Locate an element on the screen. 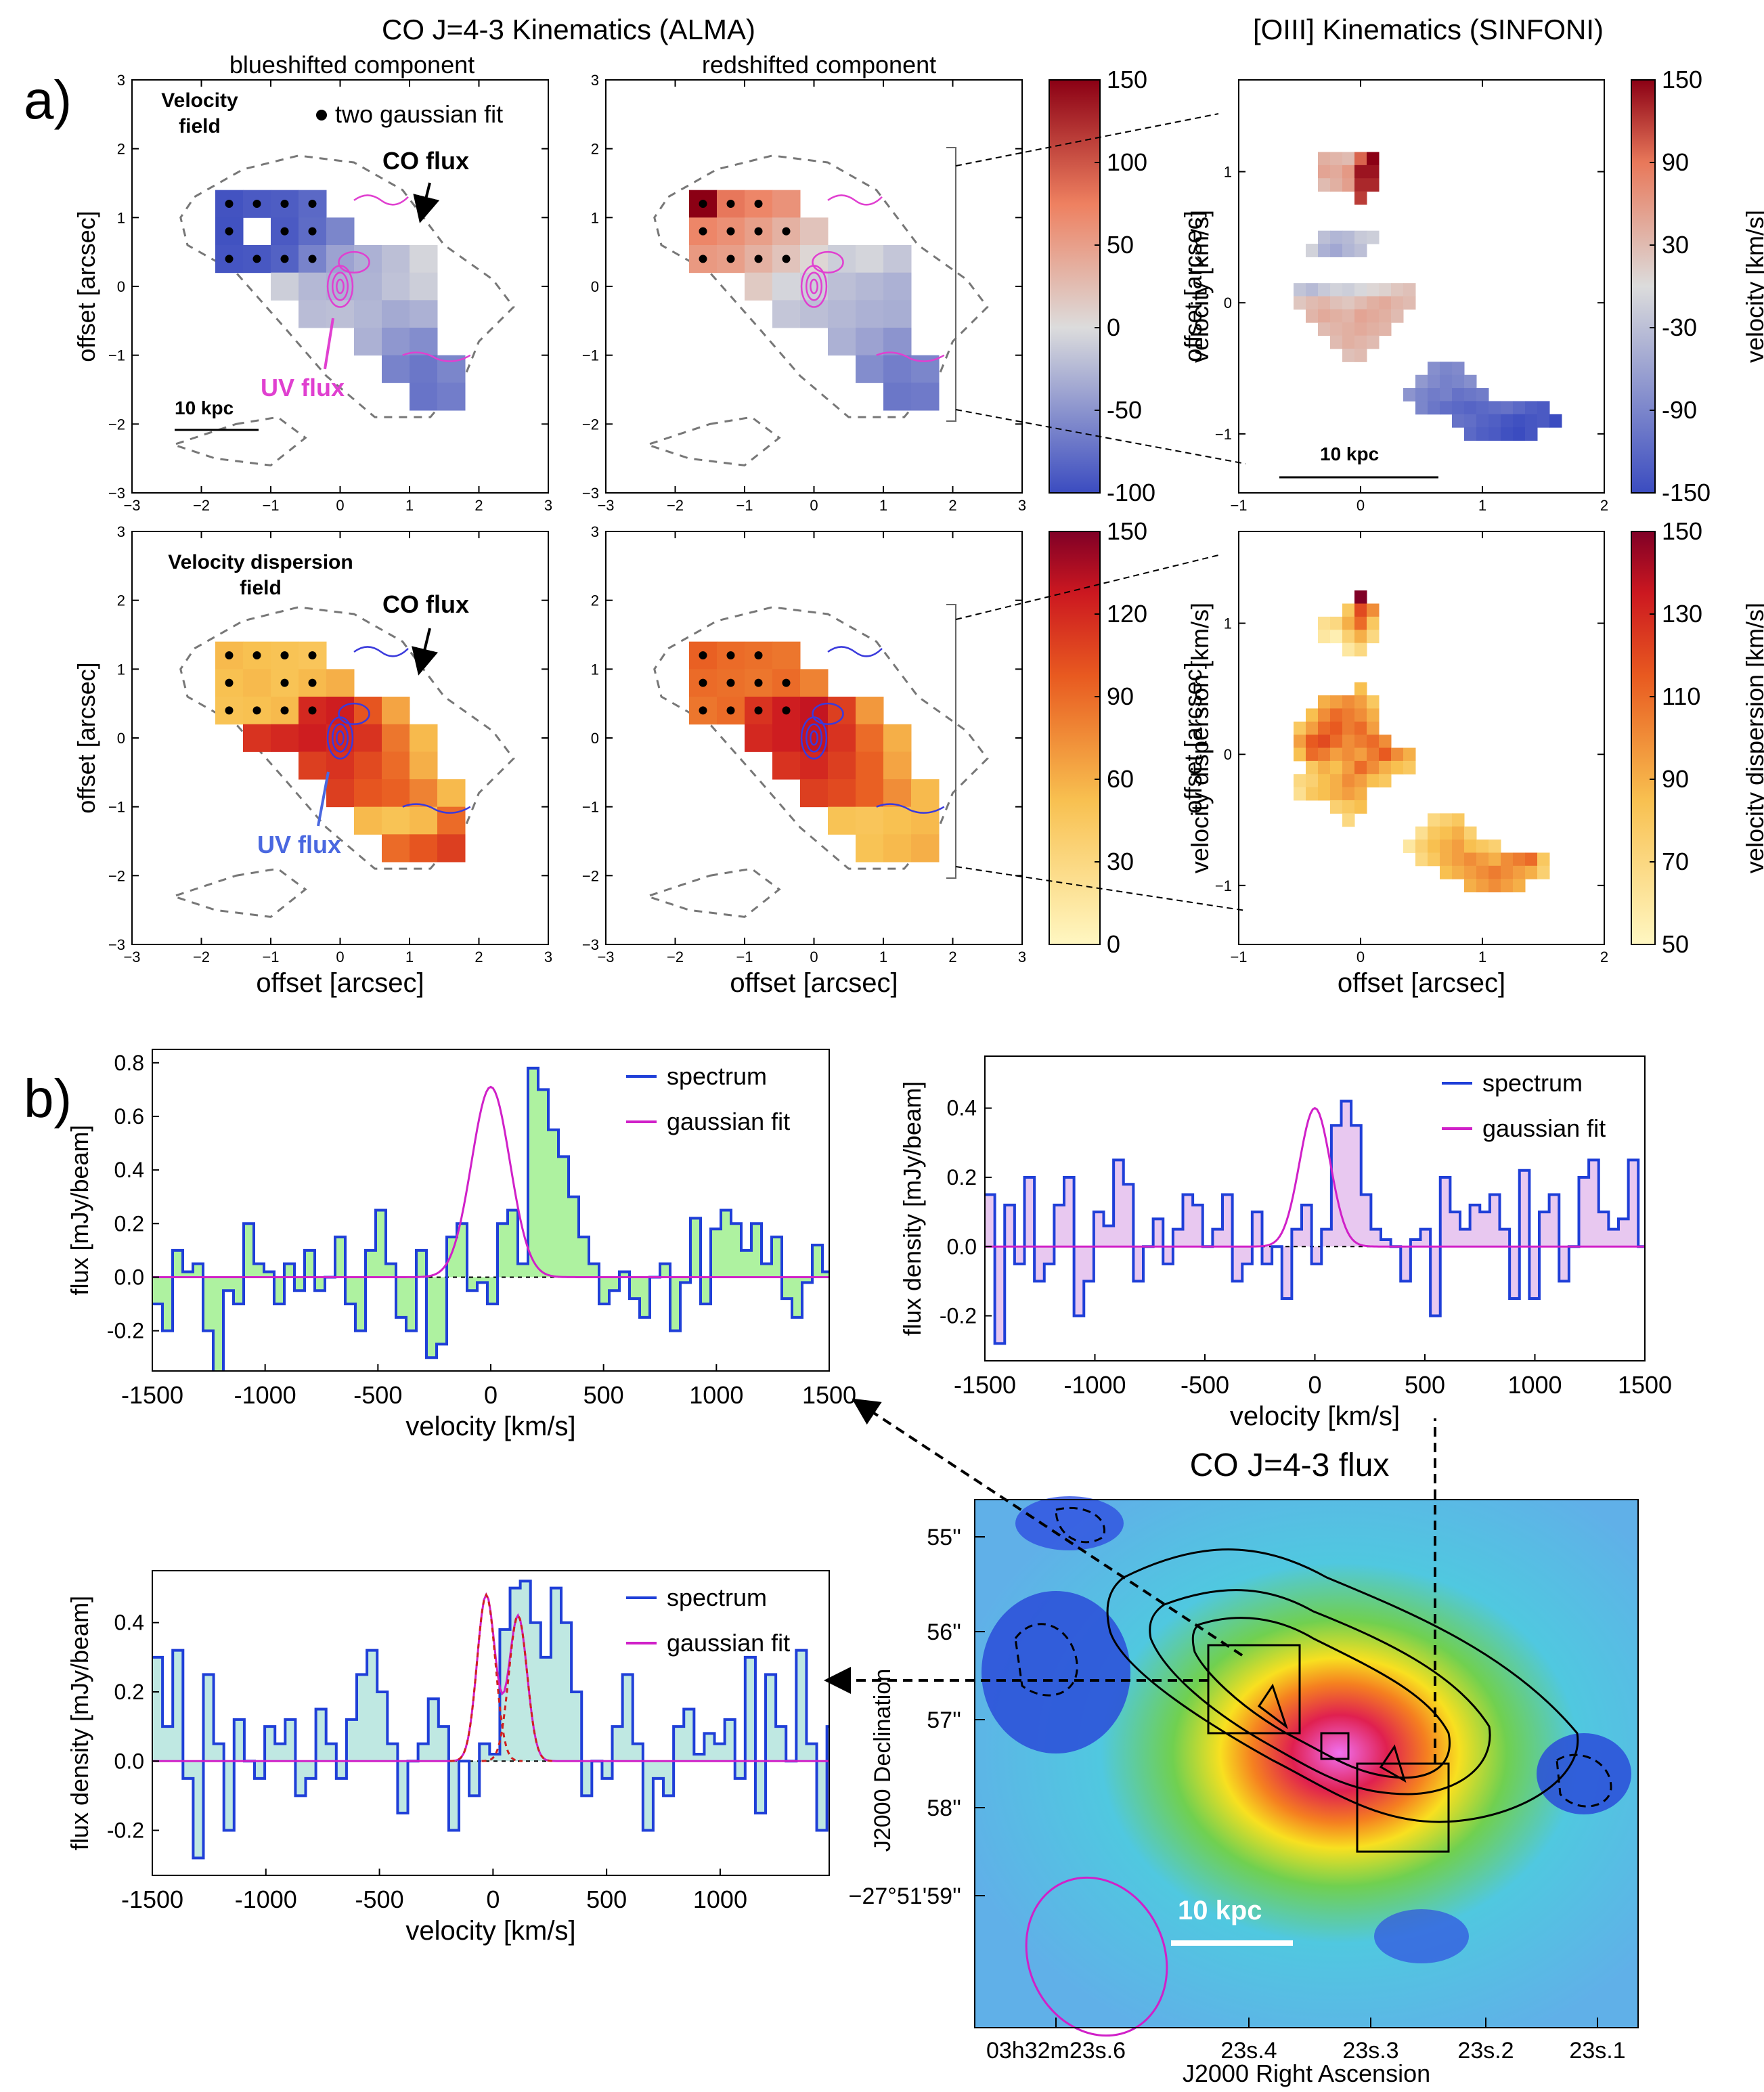 This screenshot has height=2092, width=1764. x-tick-label: 0 is located at coordinates (491, 1395).